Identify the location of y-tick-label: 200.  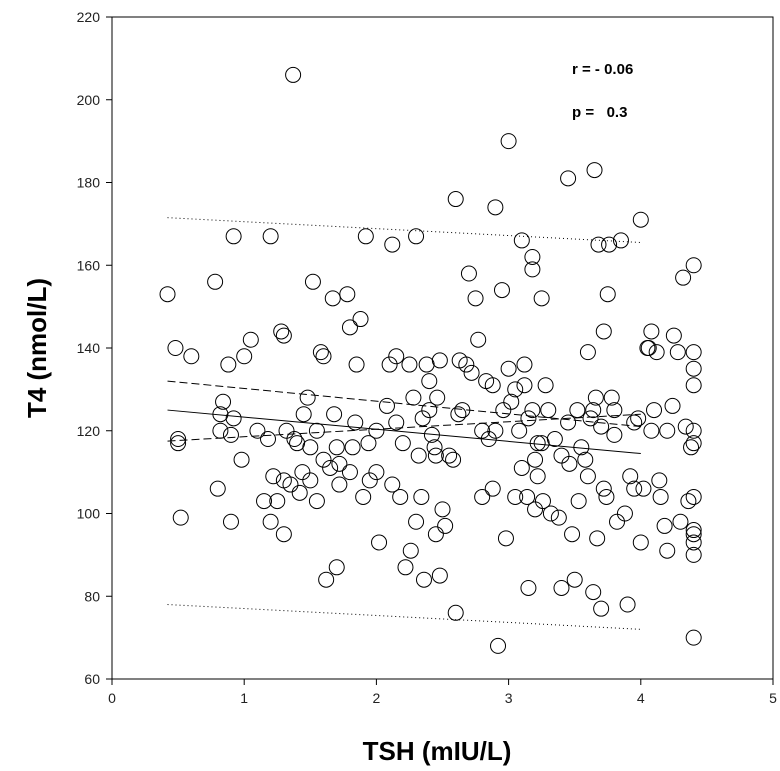
(89, 100).